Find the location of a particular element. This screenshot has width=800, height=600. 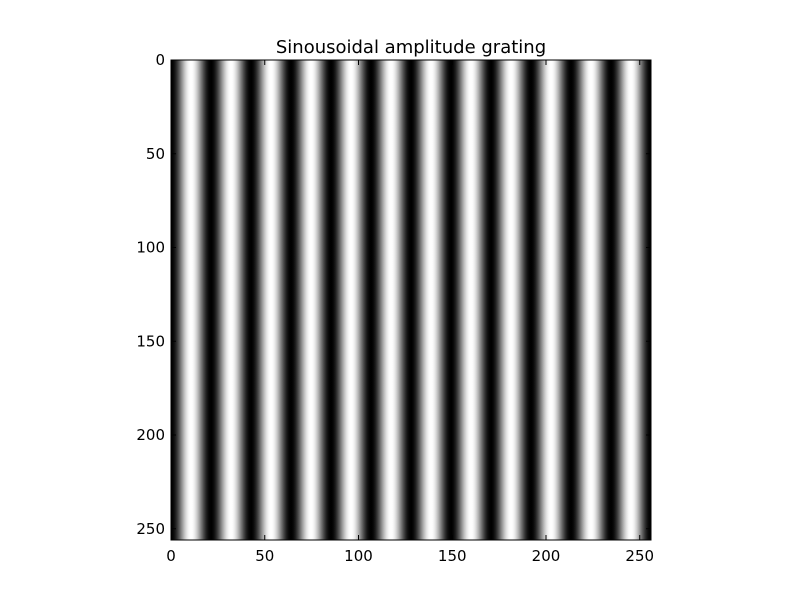

y-tick-label: 100 is located at coordinates (150, 248).